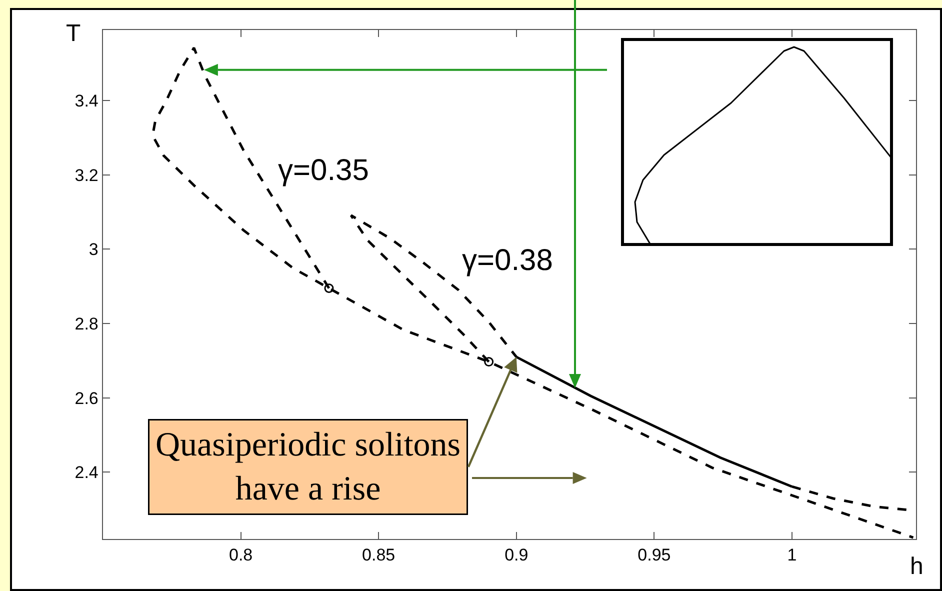 This screenshot has width=942, height=591. Describe the element at coordinates (93, 250) in the screenshot. I see `y-tick-label: 3` at that location.